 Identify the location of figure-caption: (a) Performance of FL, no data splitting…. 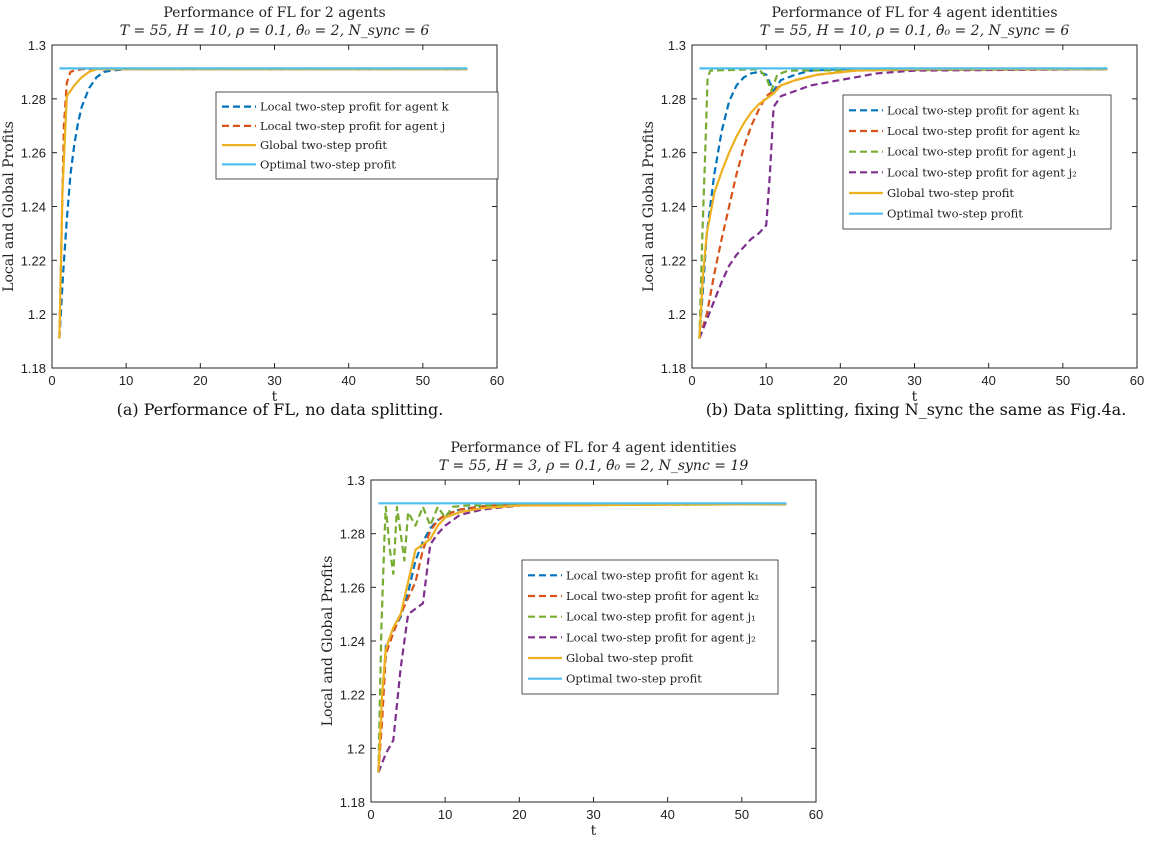
(280, 409).